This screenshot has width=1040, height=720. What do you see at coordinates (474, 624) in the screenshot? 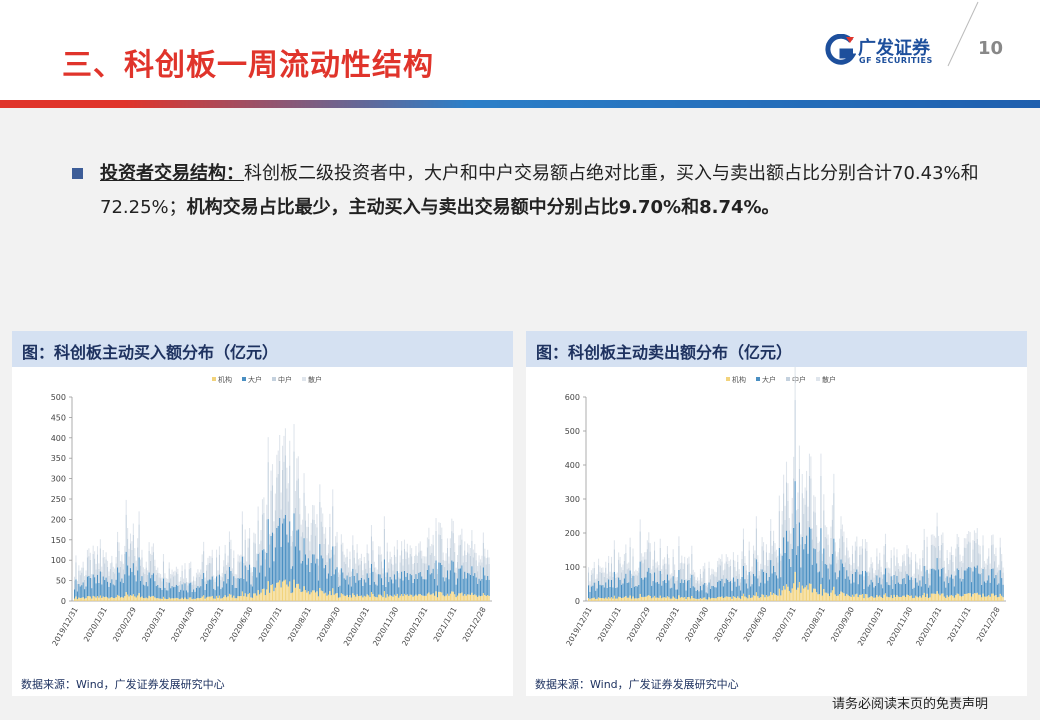
I see `buy-x-tick-label: 2021/2/28` at bounding box center [474, 624].